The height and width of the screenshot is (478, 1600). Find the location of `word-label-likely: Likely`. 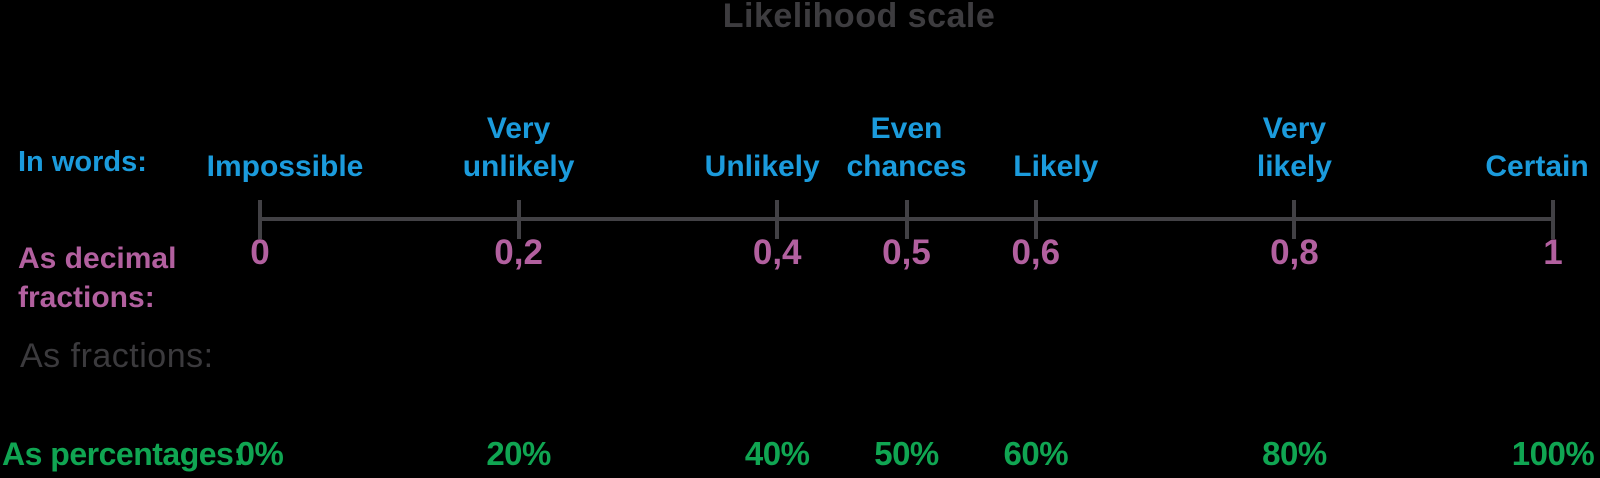

word-label-likely: Likely is located at coordinates (1056, 167).